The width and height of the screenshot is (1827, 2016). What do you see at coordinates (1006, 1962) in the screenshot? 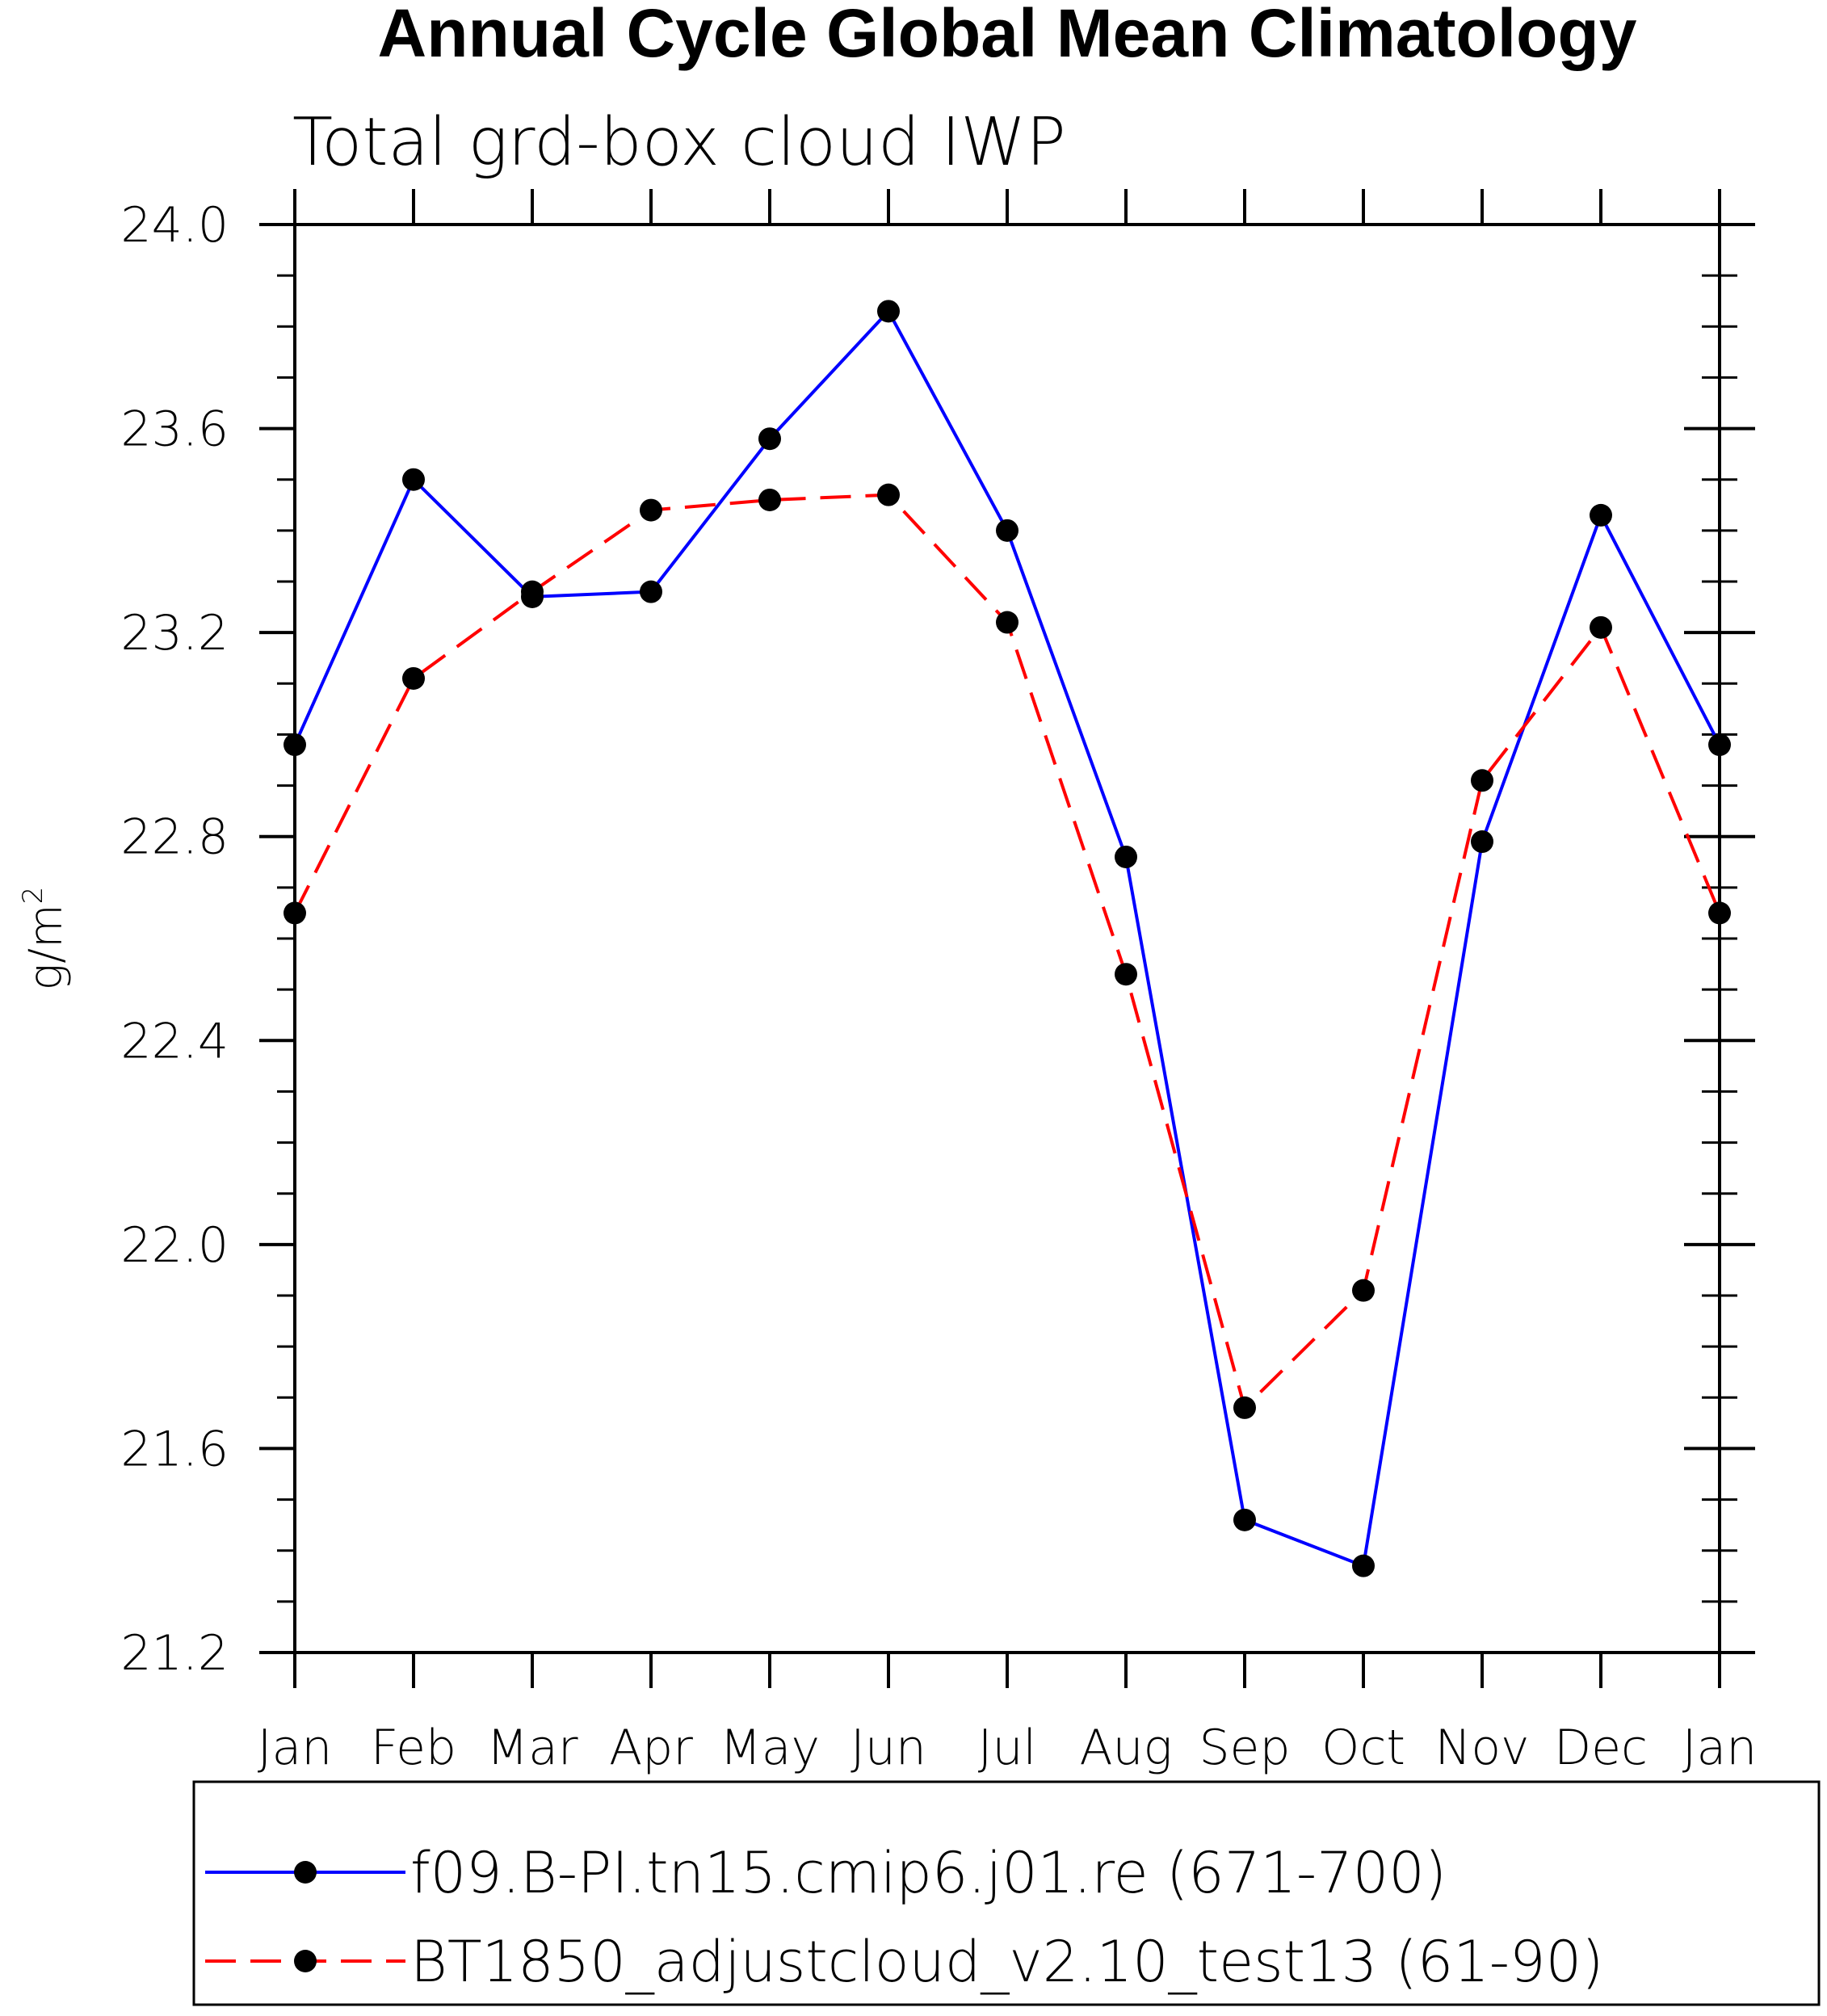
I see `legend-label-2: BT1850_adjustcloud_v2.10_test13 (61-90)` at bounding box center [1006, 1962].